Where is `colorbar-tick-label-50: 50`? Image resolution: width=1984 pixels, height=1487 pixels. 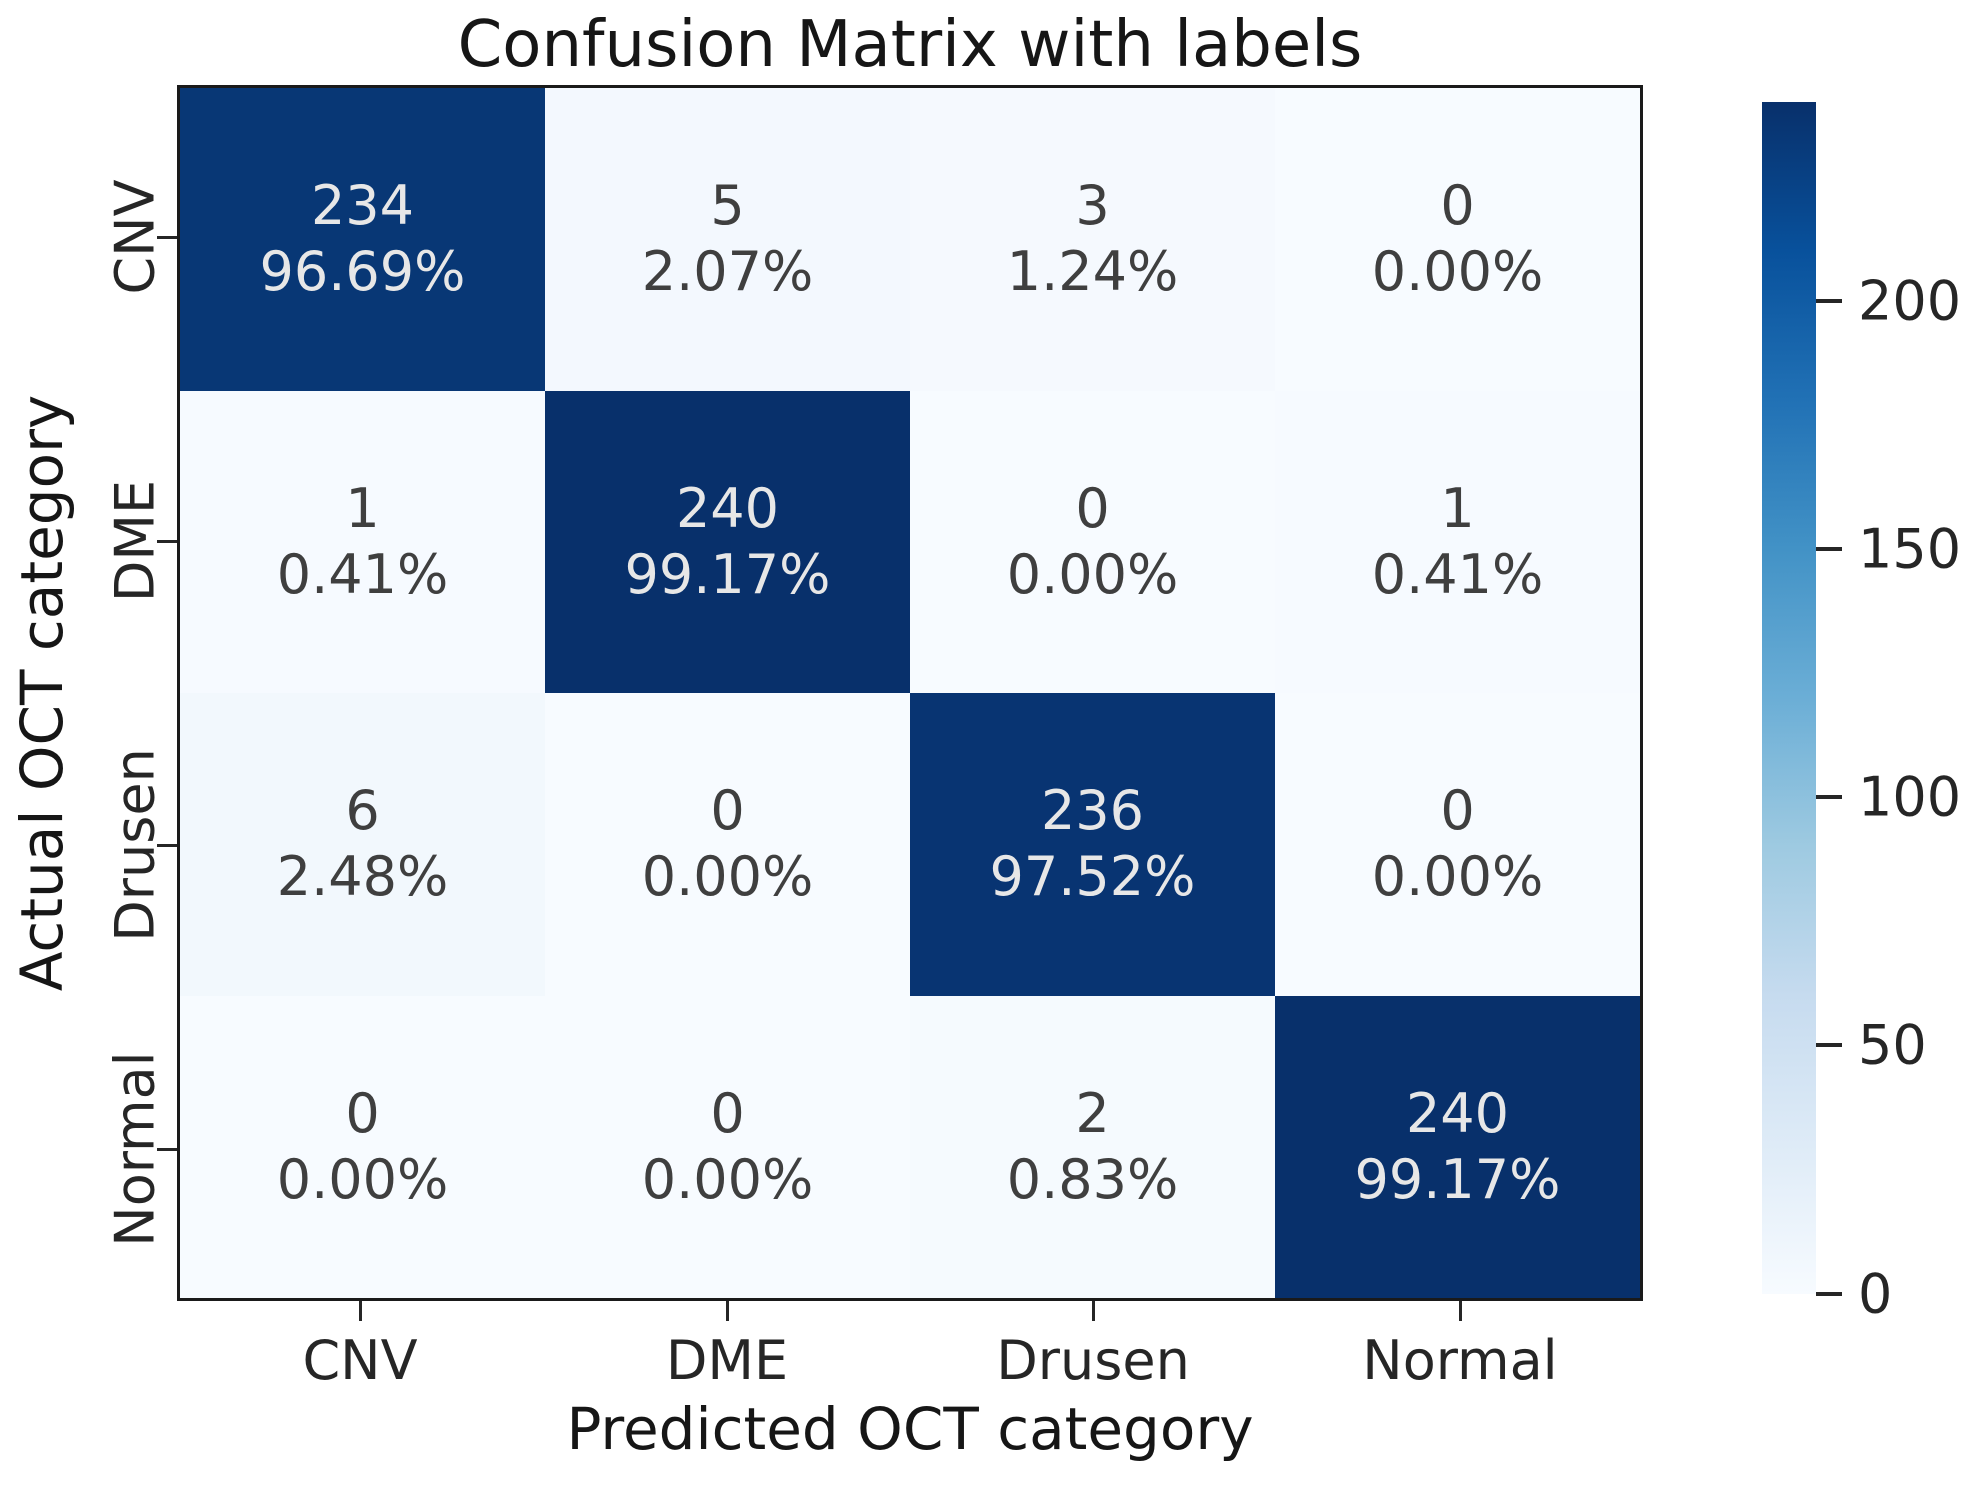
colorbar-tick-label-50: 50 is located at coordinates (1892, 1045).